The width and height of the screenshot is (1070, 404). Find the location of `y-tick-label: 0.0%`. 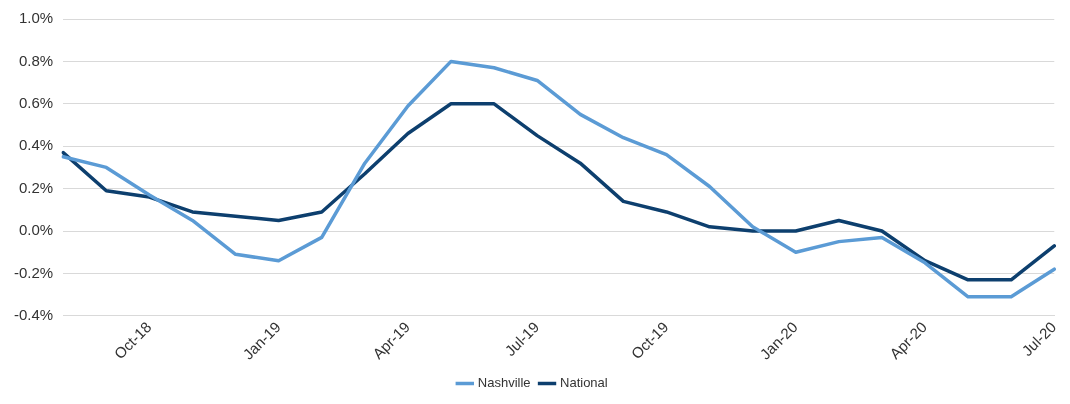

y-tick-label: 0.0% is located at coordinates (36, 230).